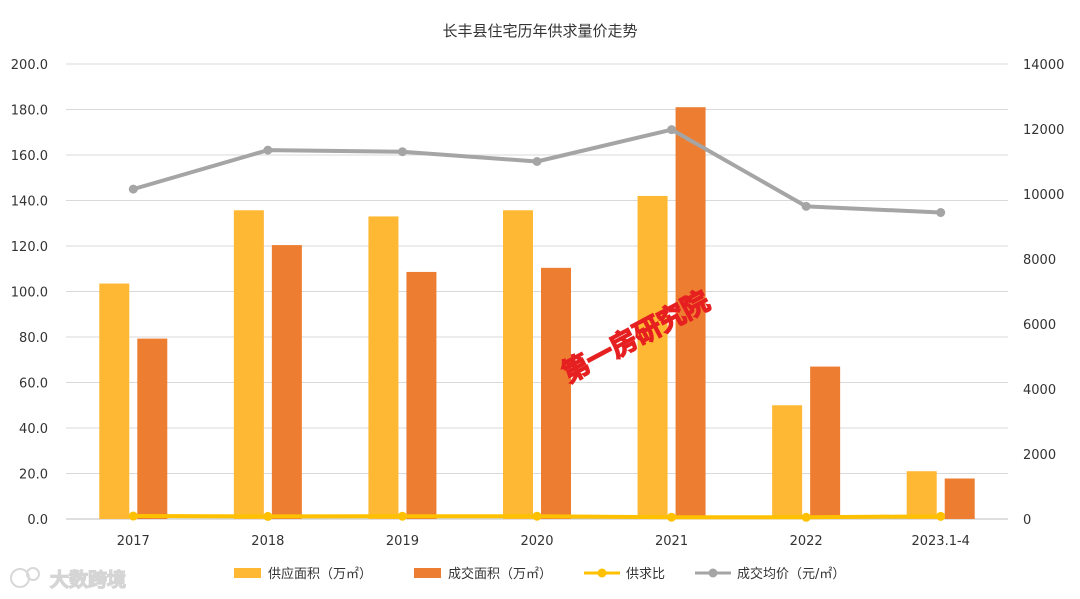 This screenshot has width=1080, height=599. What do you see at coordinates (806, 541) in the screenshot?
I see `x-tick-label: 2022` at bounding box center [806, 541].